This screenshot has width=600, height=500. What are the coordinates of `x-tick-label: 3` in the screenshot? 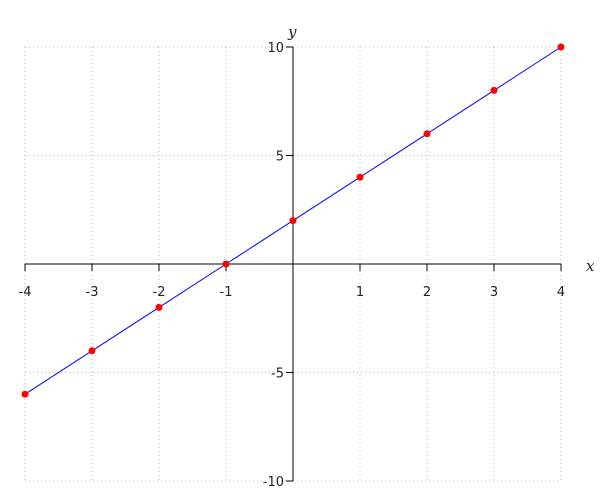 It's located at (494, 292).